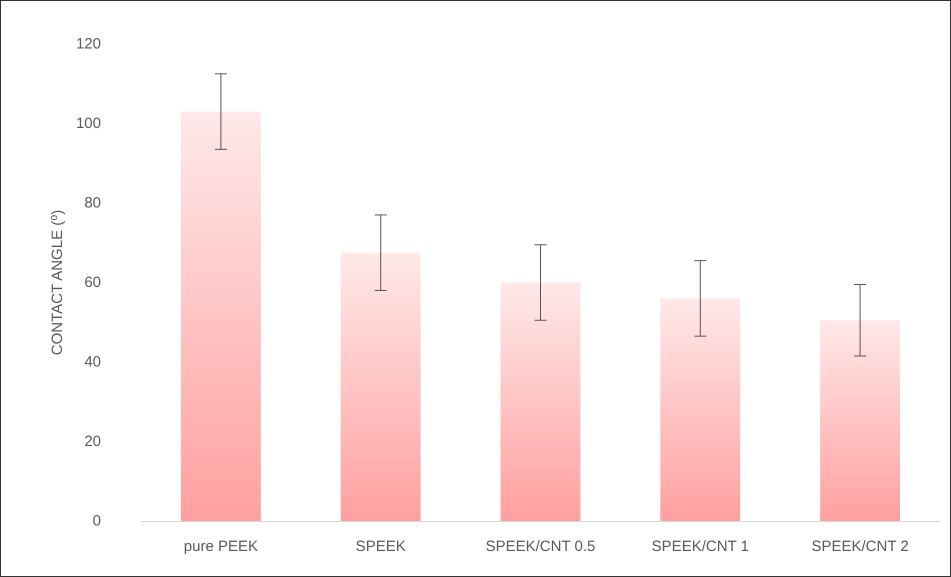 The image size is (951, 577). I want to click on y-tick-label: 100, so click(88, 123).